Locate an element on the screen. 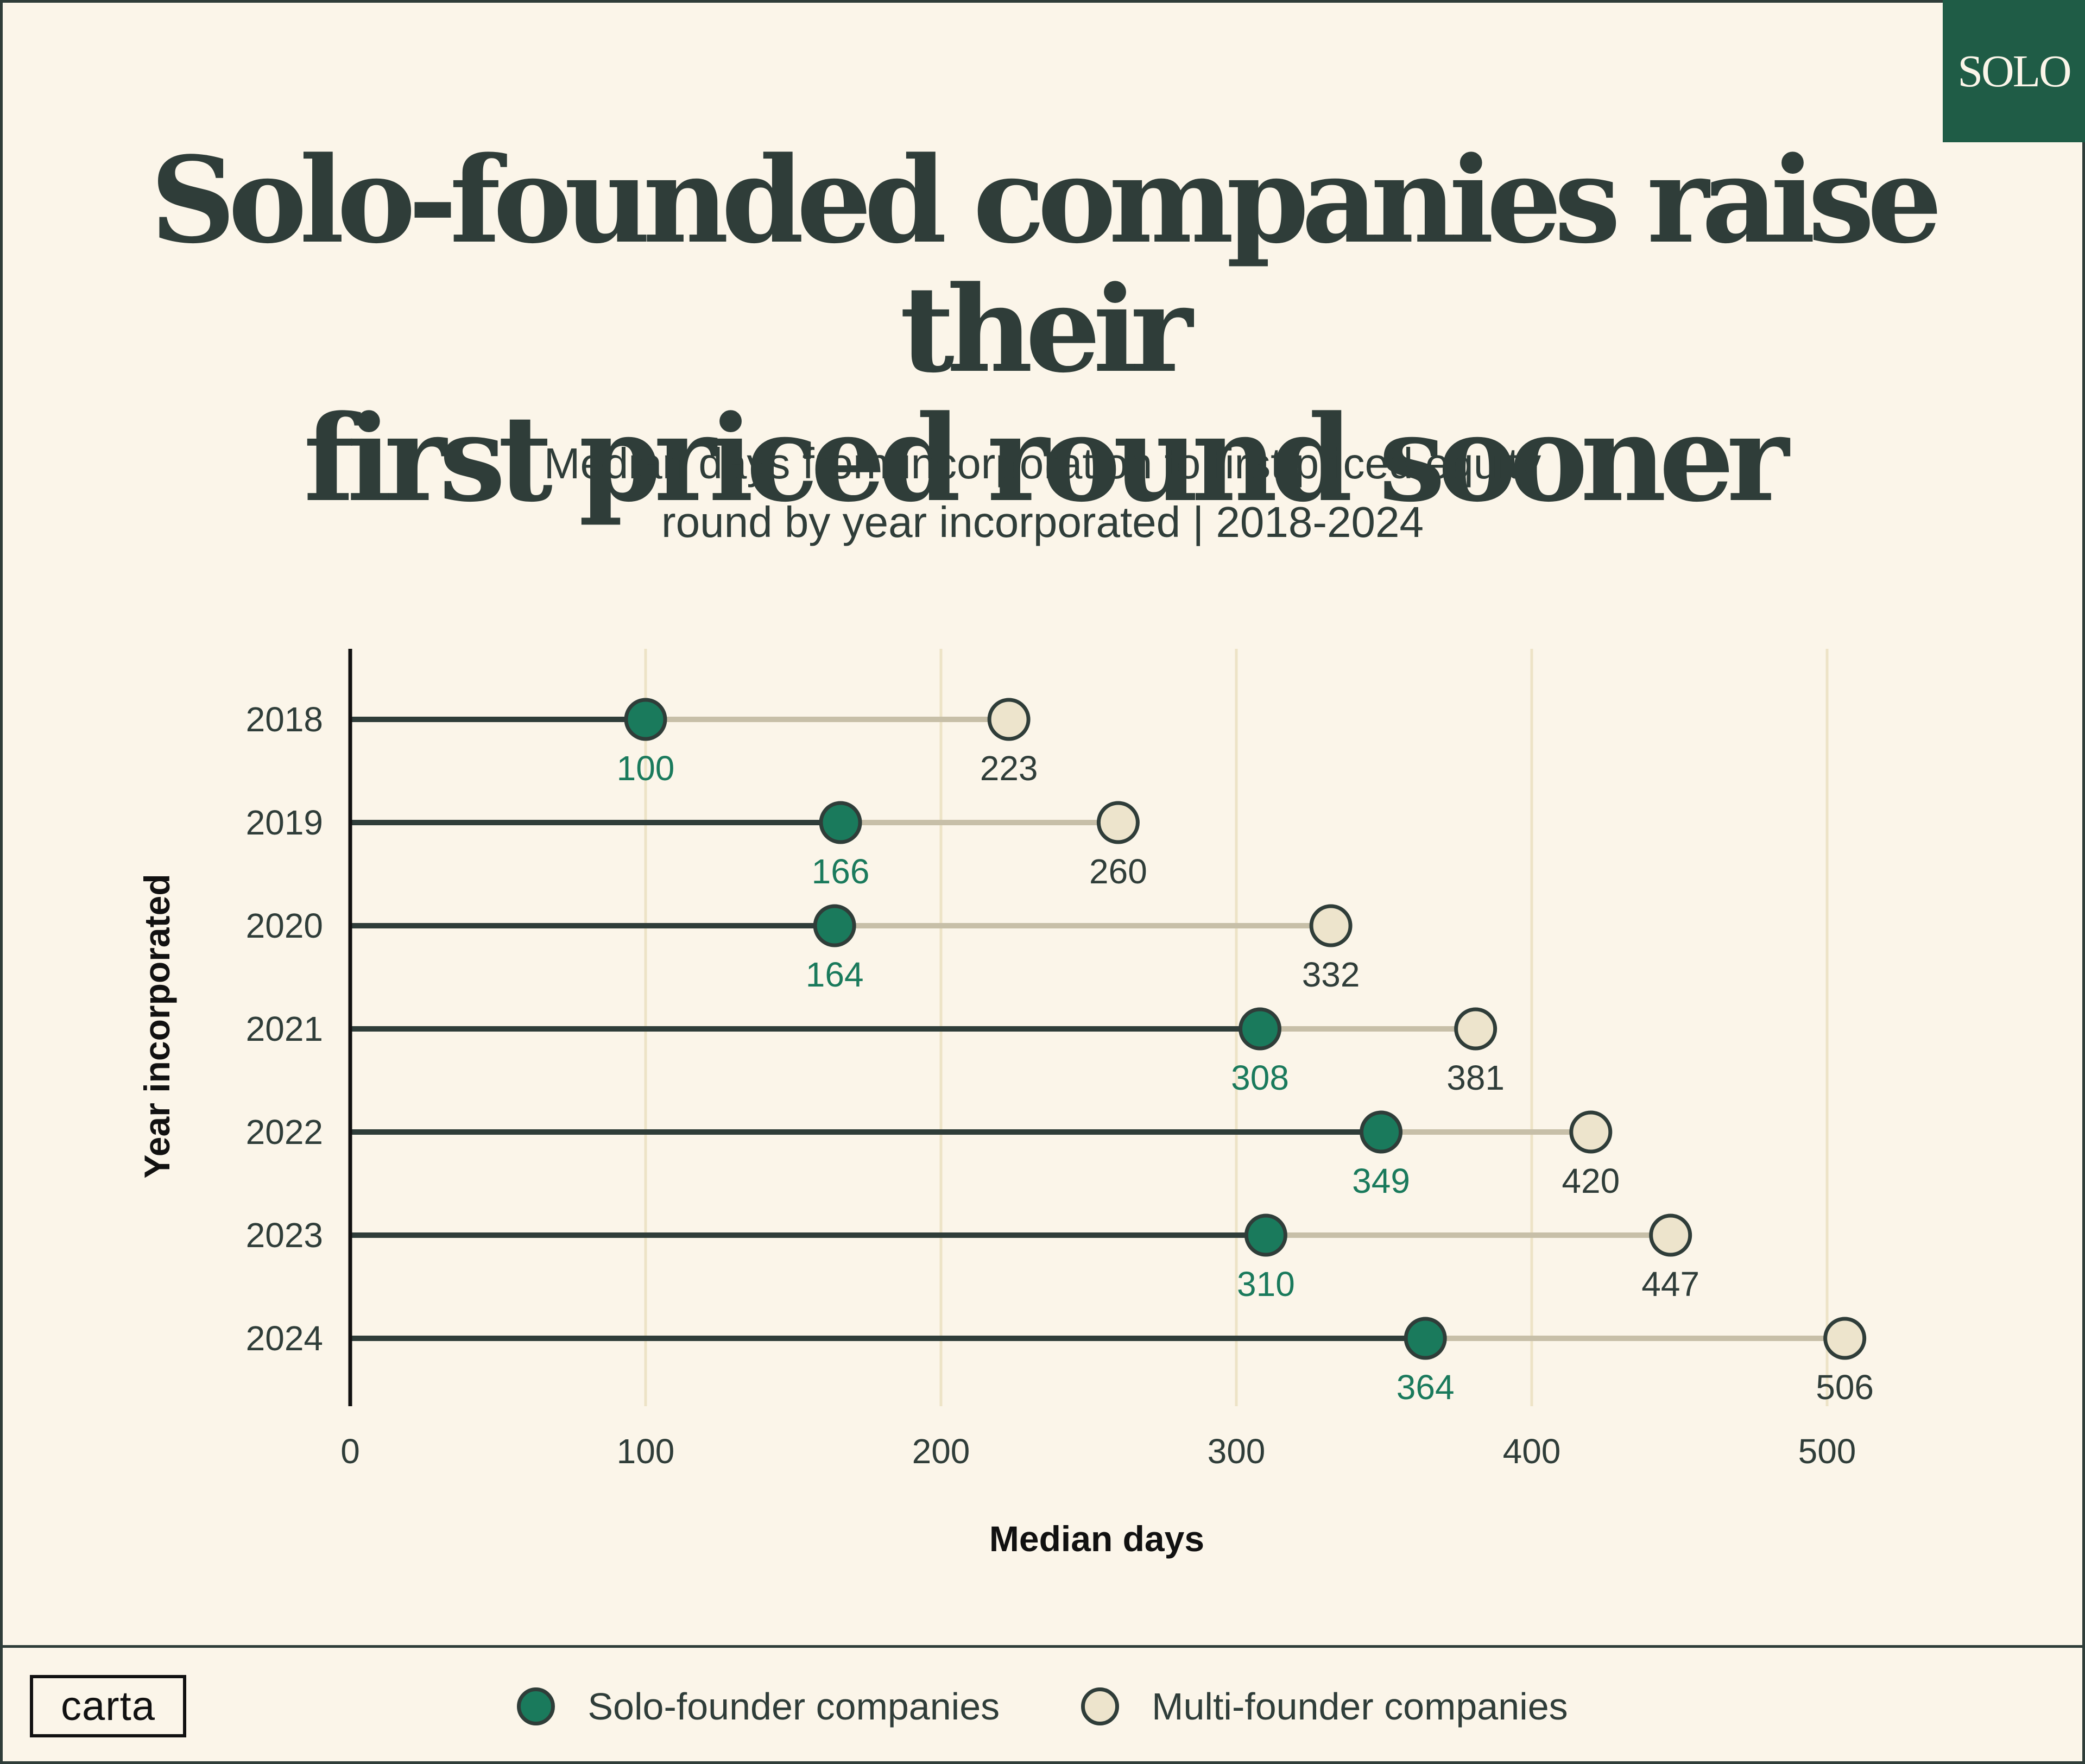  solo-value-label-2021: 308 is located at coordinates (1260, 1077).